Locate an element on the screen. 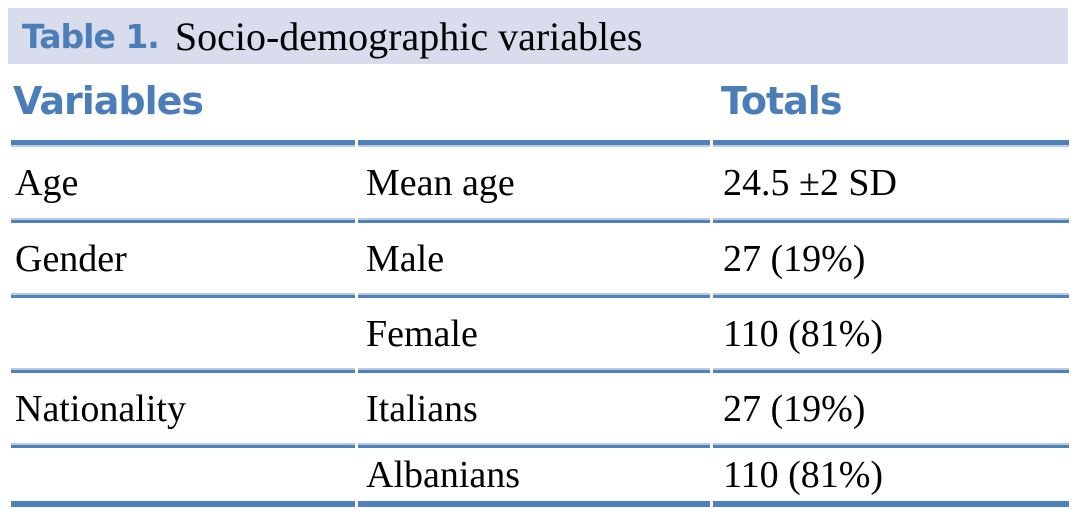 The height and width of the screenshot is (515, 1076). table-caption-bar: Table 1. Socio-demographic variables is located at coordinates (538, 36).